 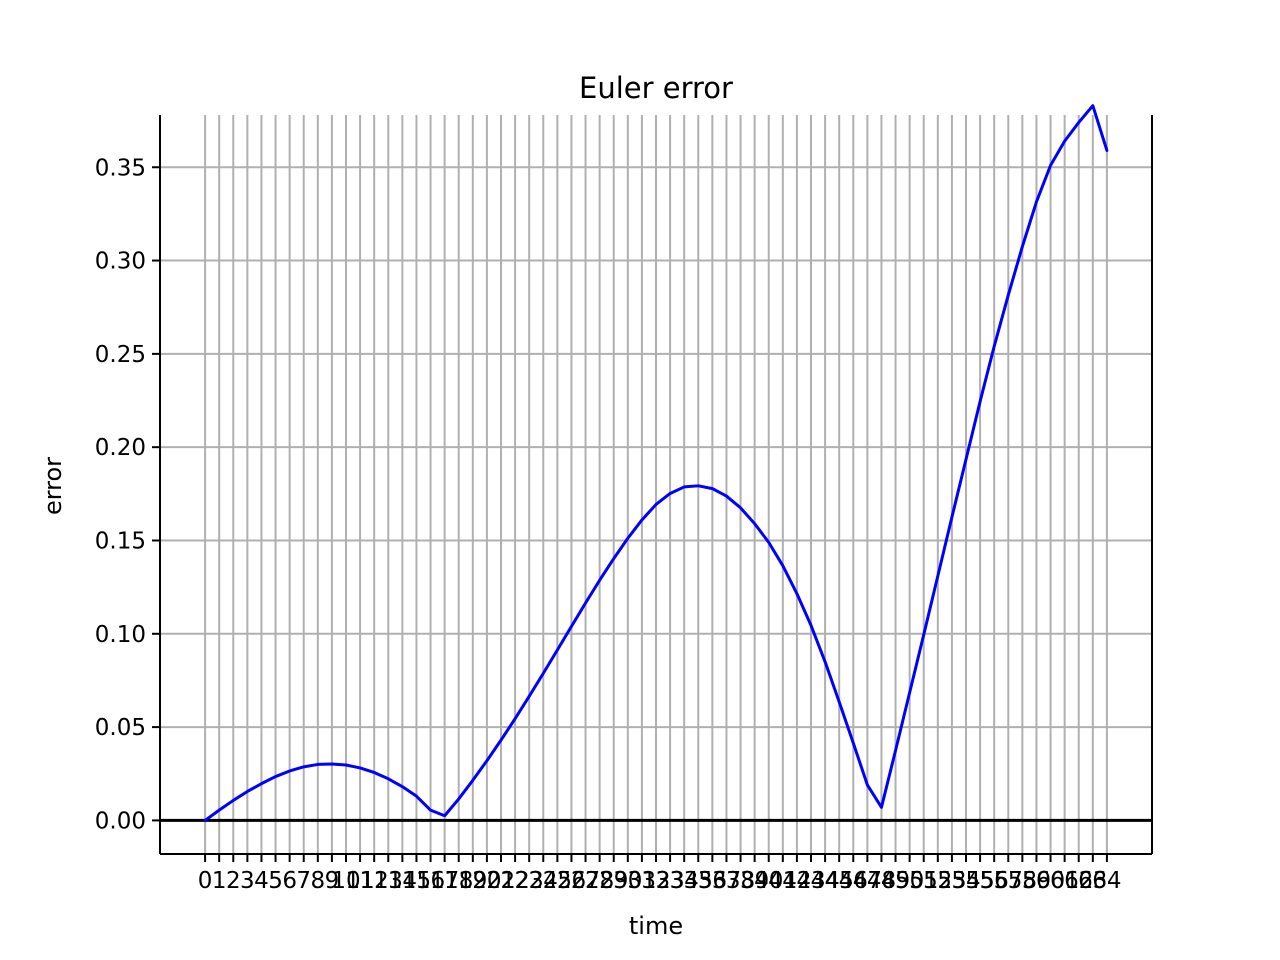 What do you see at coordinates (1078, 881) in the screenshot?
I see `x-tick-label: 62` at bounding box center [1078, 881].